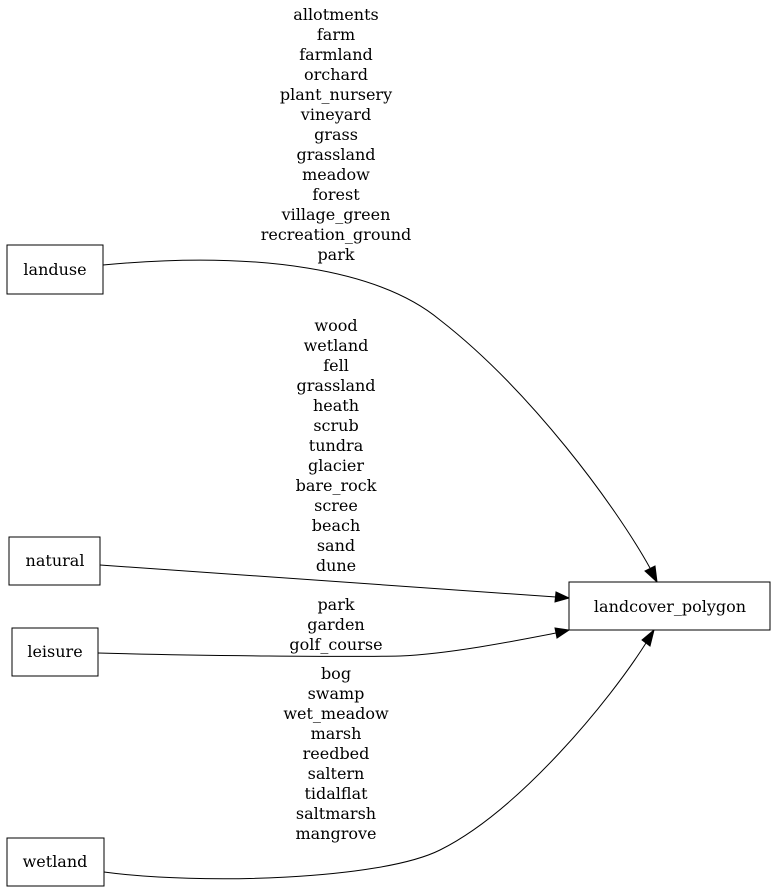 This screenshot has height=892, width=776. Describe the element at coordinates (336, 813) in the screenshot. I see `edge-label-line: saltmarsh` at that location.